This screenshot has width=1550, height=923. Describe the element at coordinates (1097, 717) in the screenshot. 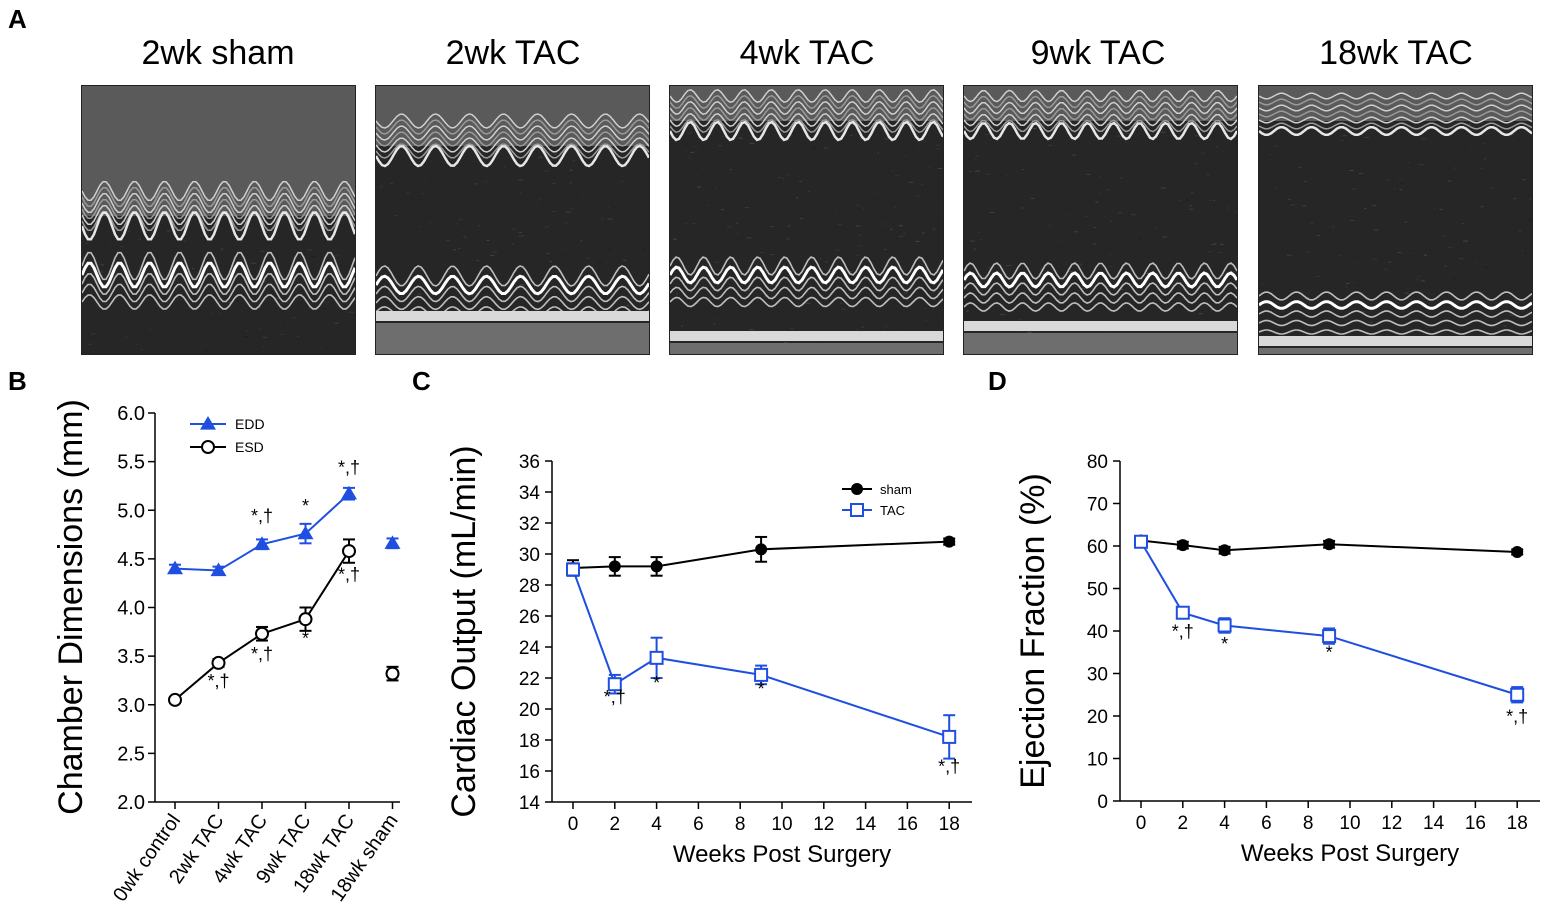

I see `d-y-tick-label: 20` at that location.